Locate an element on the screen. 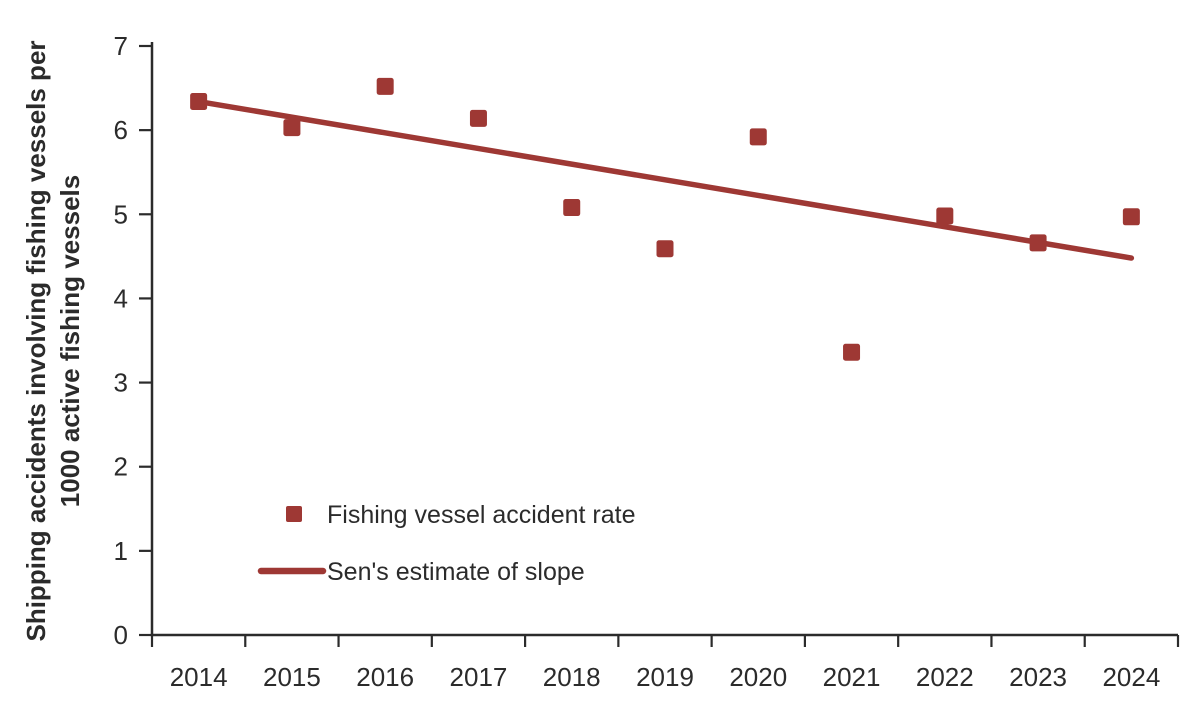 Image resolution: width=1200 pixels, height=717 pixels. y-tick-label: 5 is located at coordinates (121, 214).